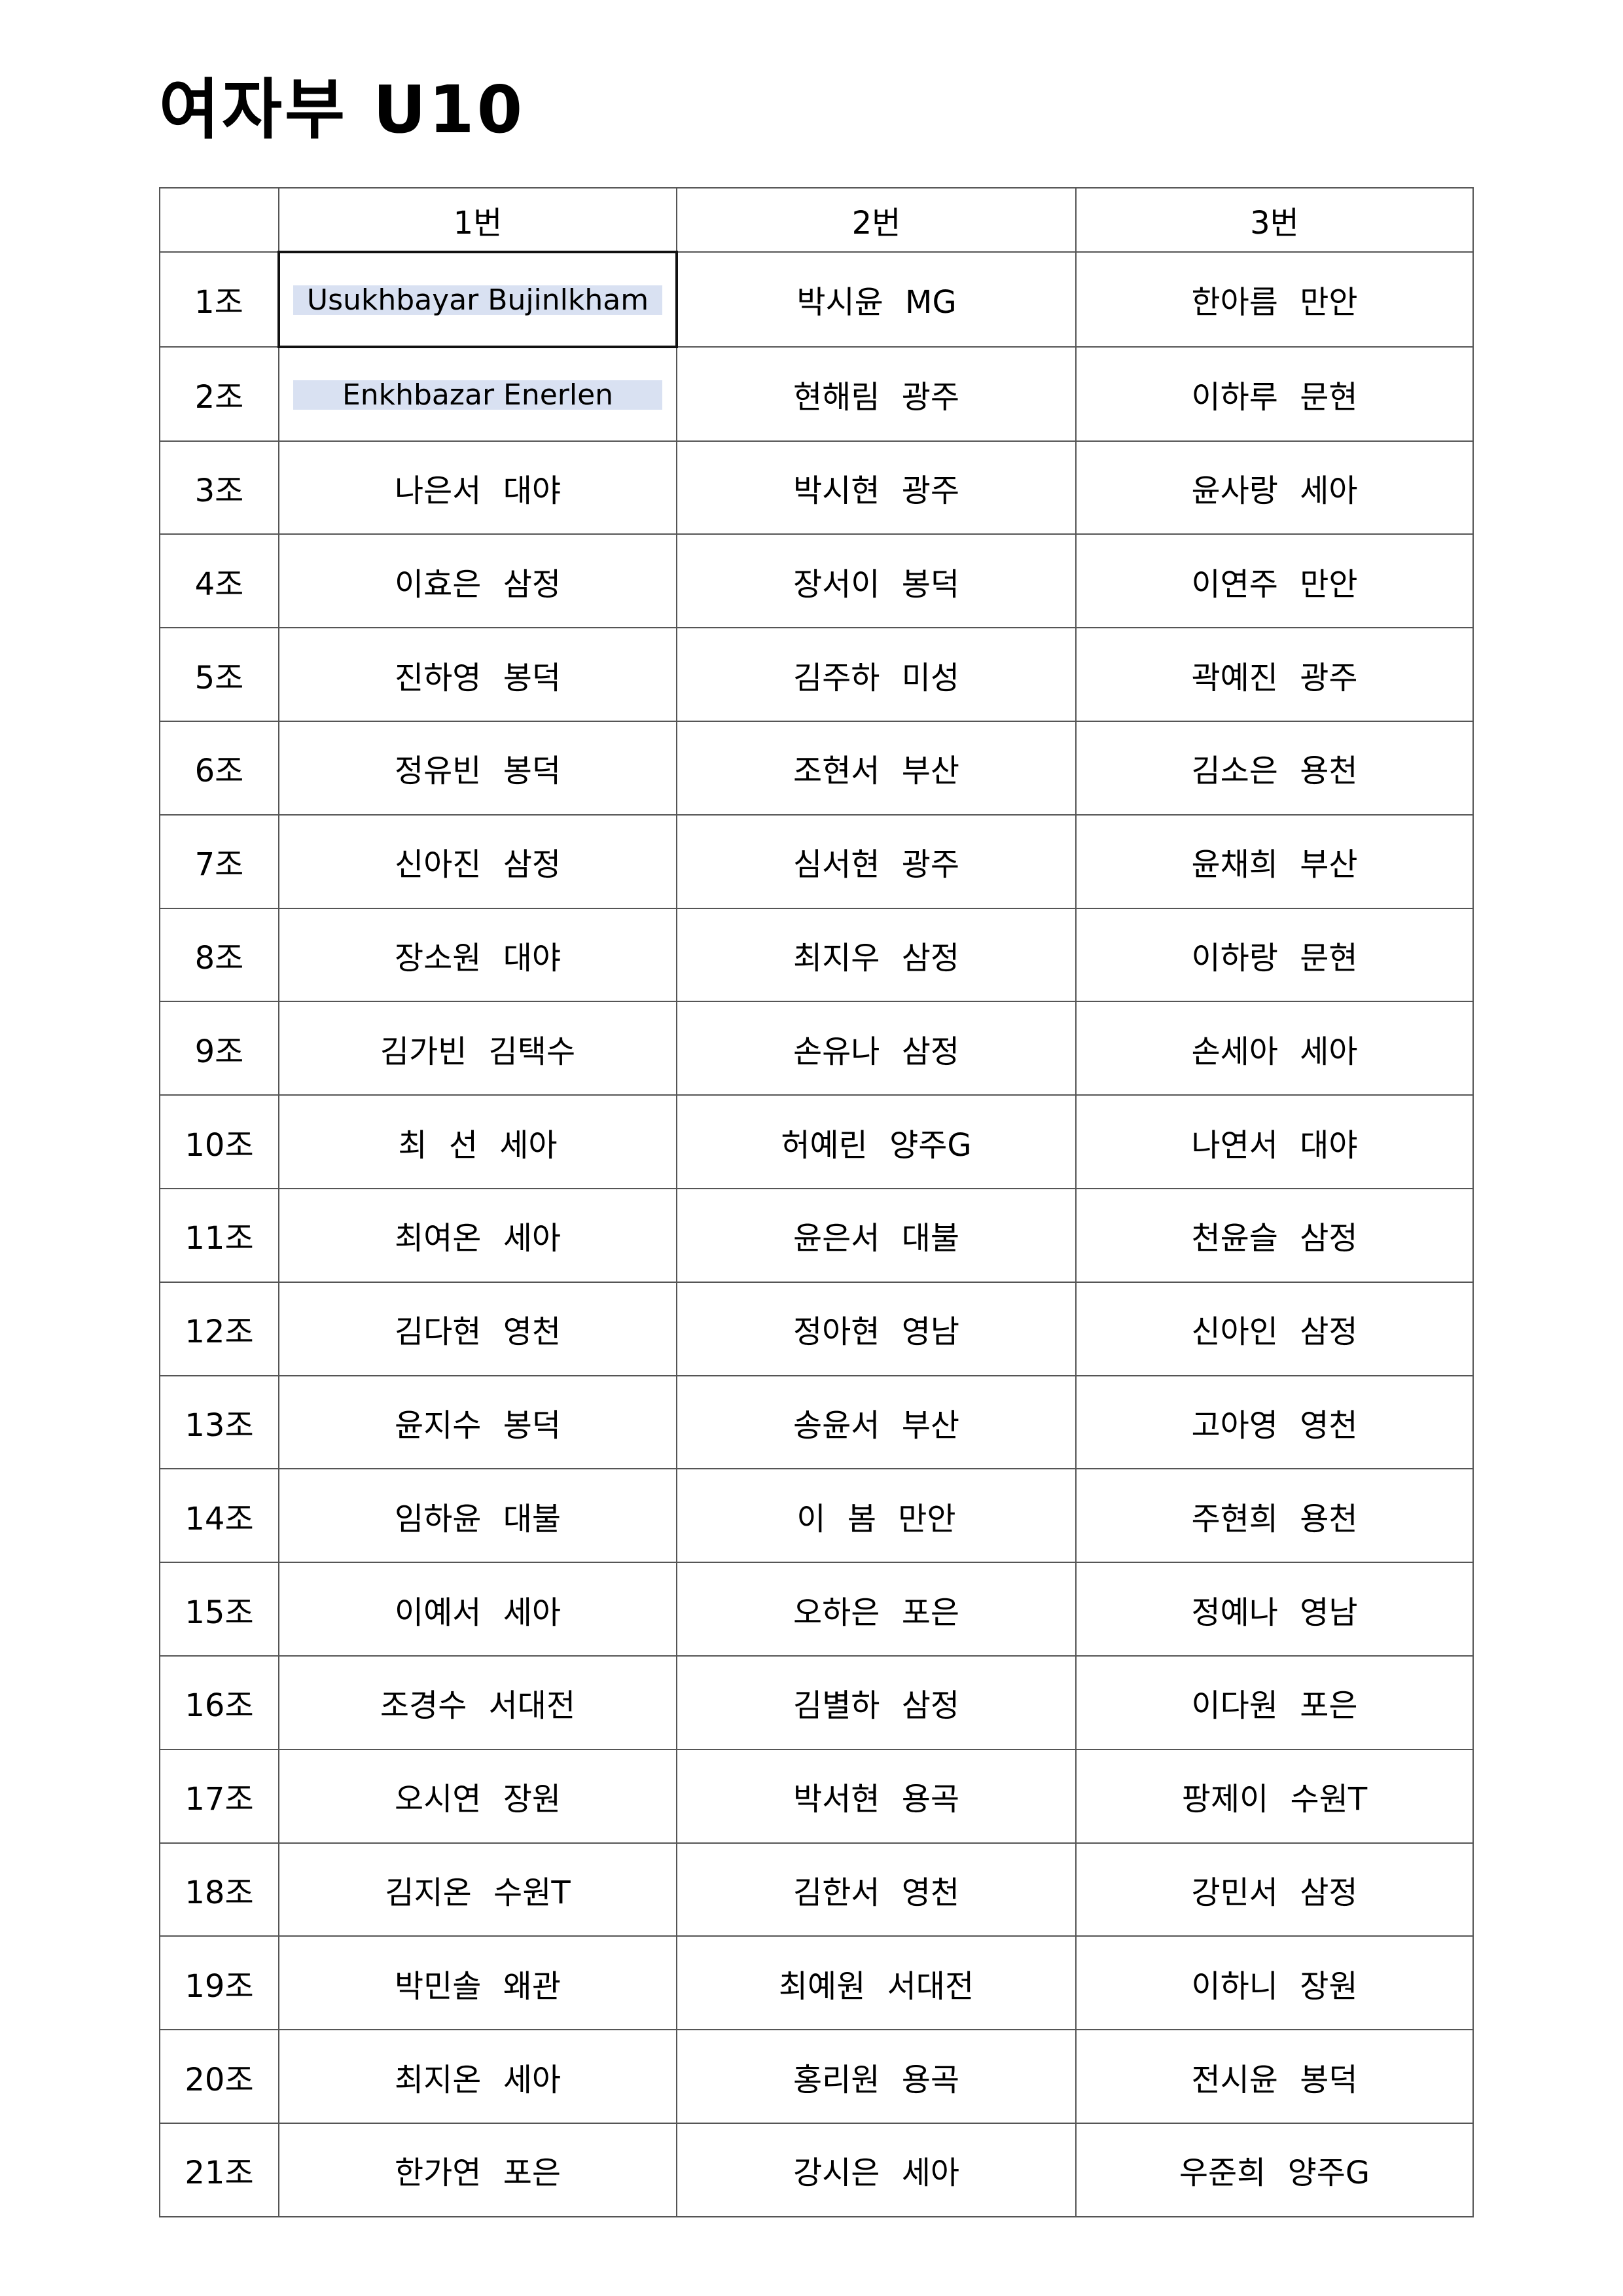 This screenshot has width=1623, height=2296. Describe the element at coordinates (1274, 1516) in the screenshot. I see `player-cell-3: 주현희 용천` at that location.